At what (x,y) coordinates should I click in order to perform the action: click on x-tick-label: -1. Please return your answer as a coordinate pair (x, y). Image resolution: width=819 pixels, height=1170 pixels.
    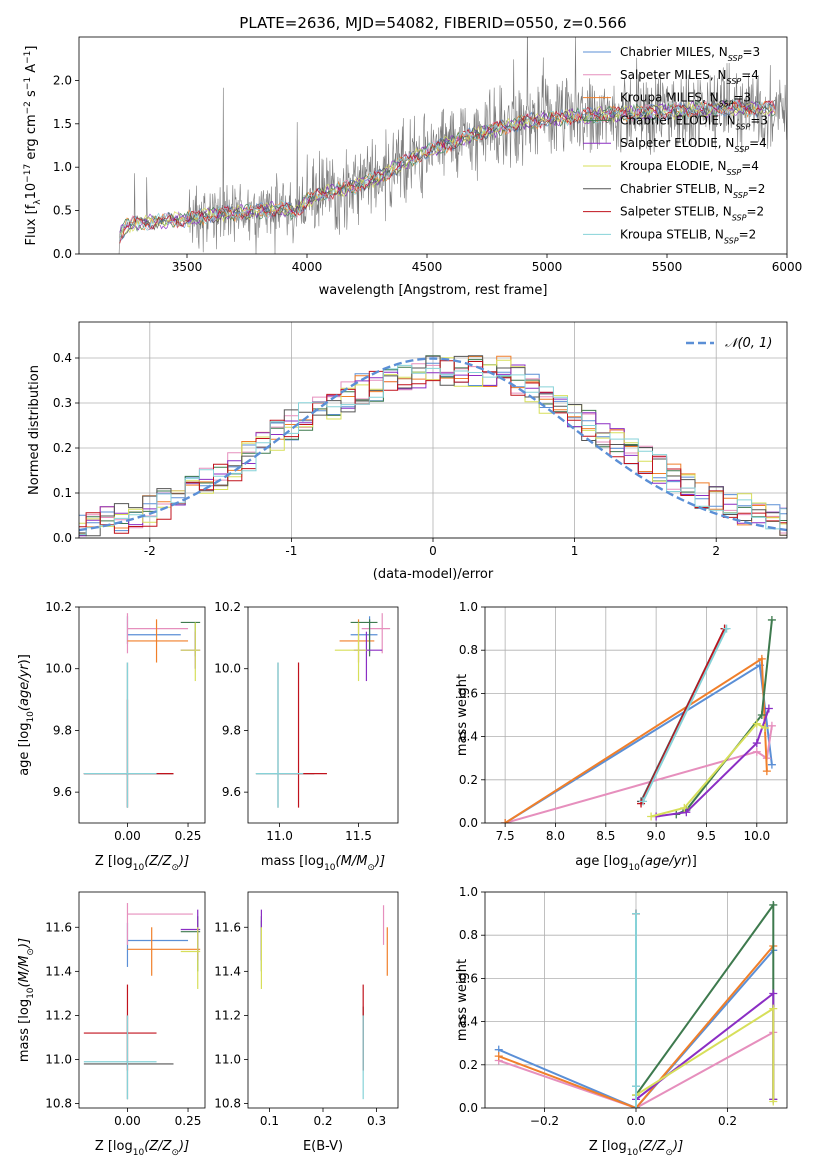
    Looking at the image, I should click on (291, 551).